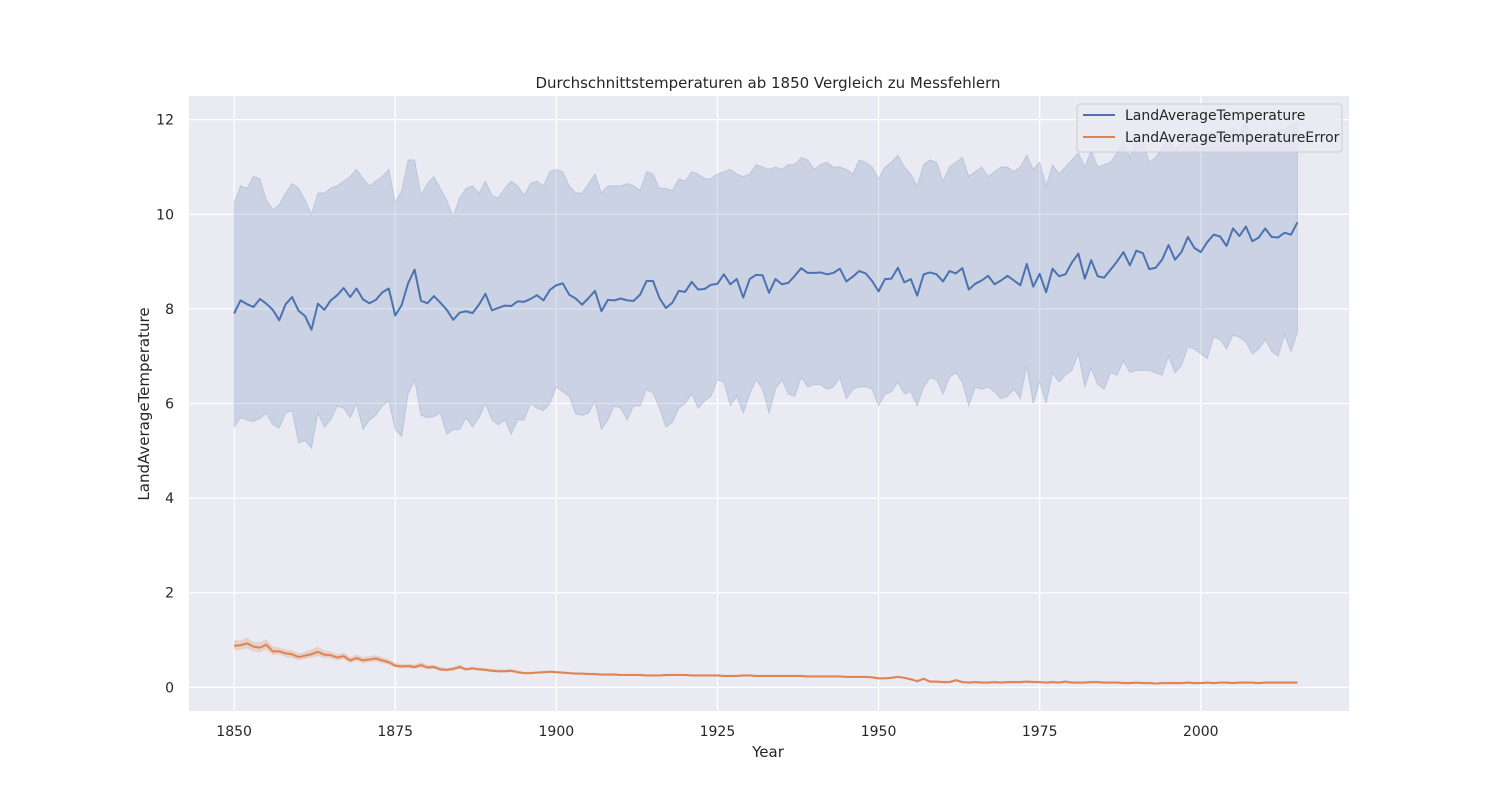 This screenshot has width=1500, height=800. Describe the element at coordinates (234, 732) in the screenshot. I see `x-tick-label: 1850` at that location.